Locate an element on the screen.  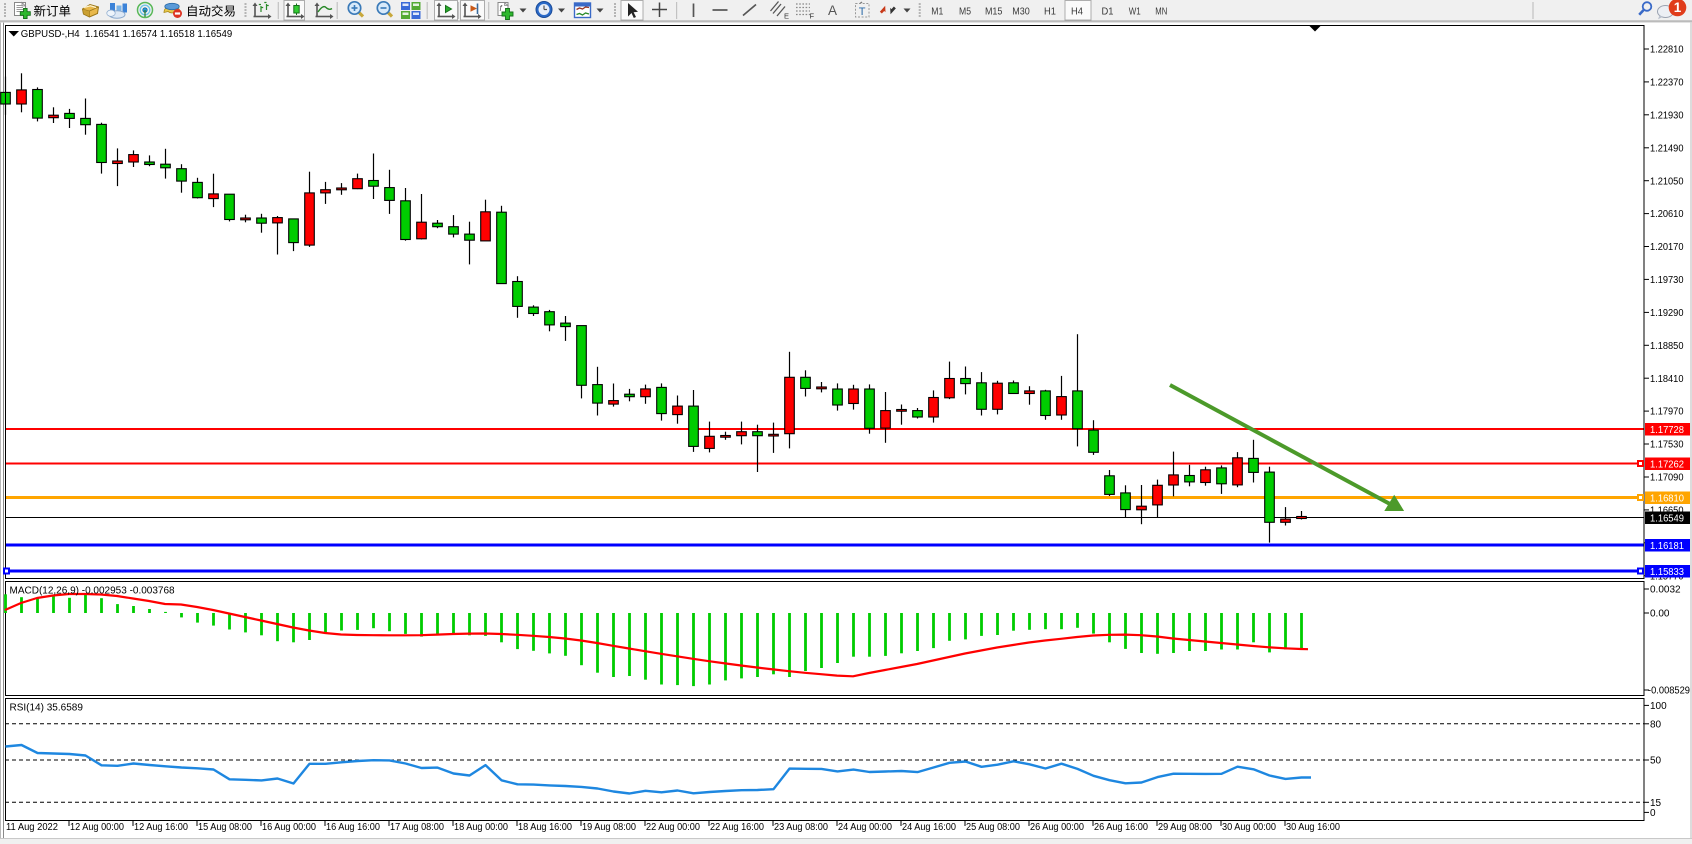
svg-text: 0 is located at coordinates (1653, 813).